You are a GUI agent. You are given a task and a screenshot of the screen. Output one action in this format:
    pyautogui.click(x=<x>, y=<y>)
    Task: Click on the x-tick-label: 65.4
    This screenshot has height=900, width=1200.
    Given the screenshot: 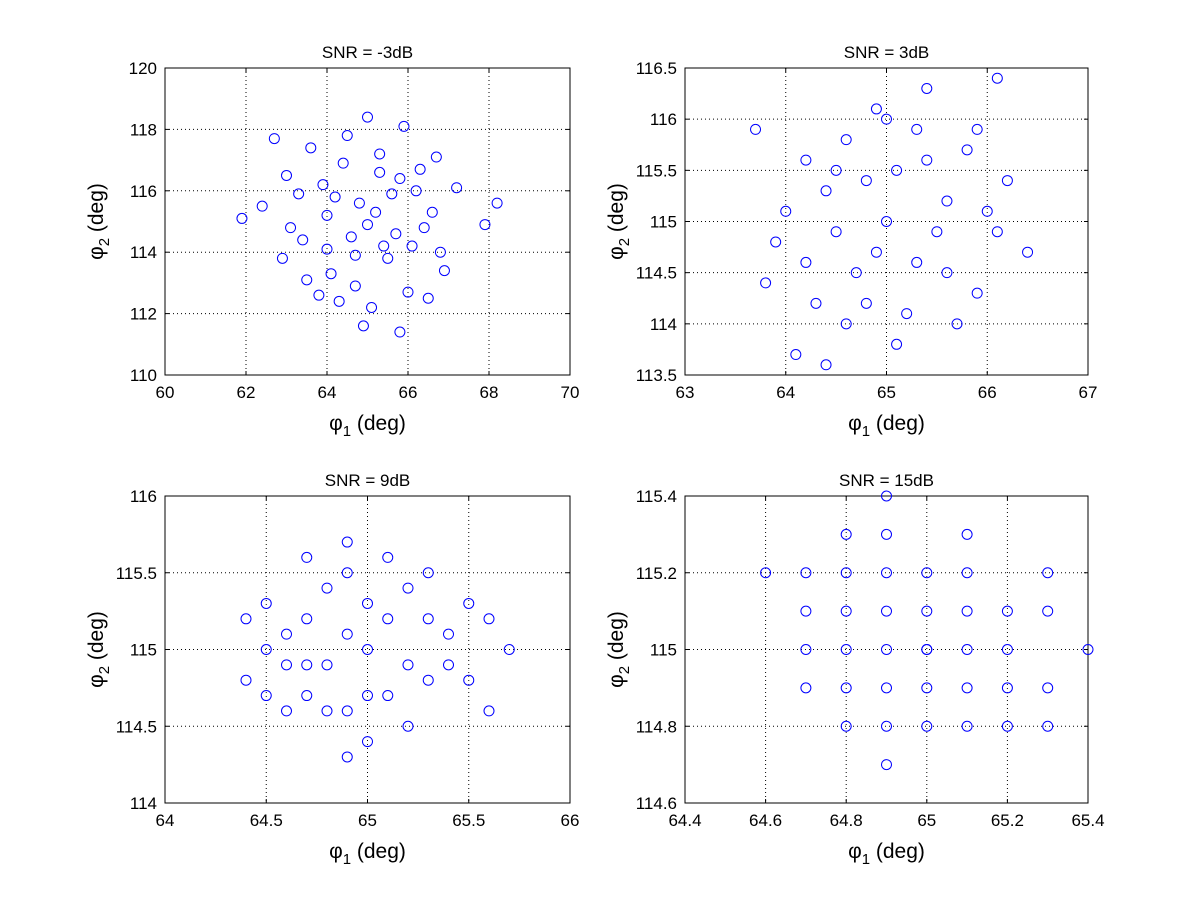 What is the action you would take?
    pyautogui.click(x=1087, y=820)
    